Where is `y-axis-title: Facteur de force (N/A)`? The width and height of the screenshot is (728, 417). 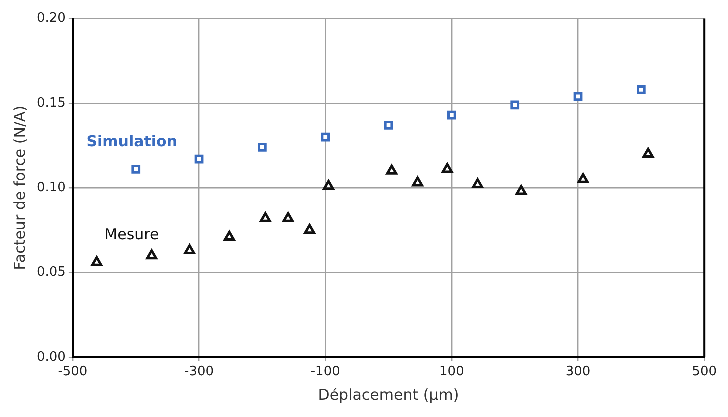 y-axis-title: Facteur de force (N/A) is located at coordinates (19, 188).